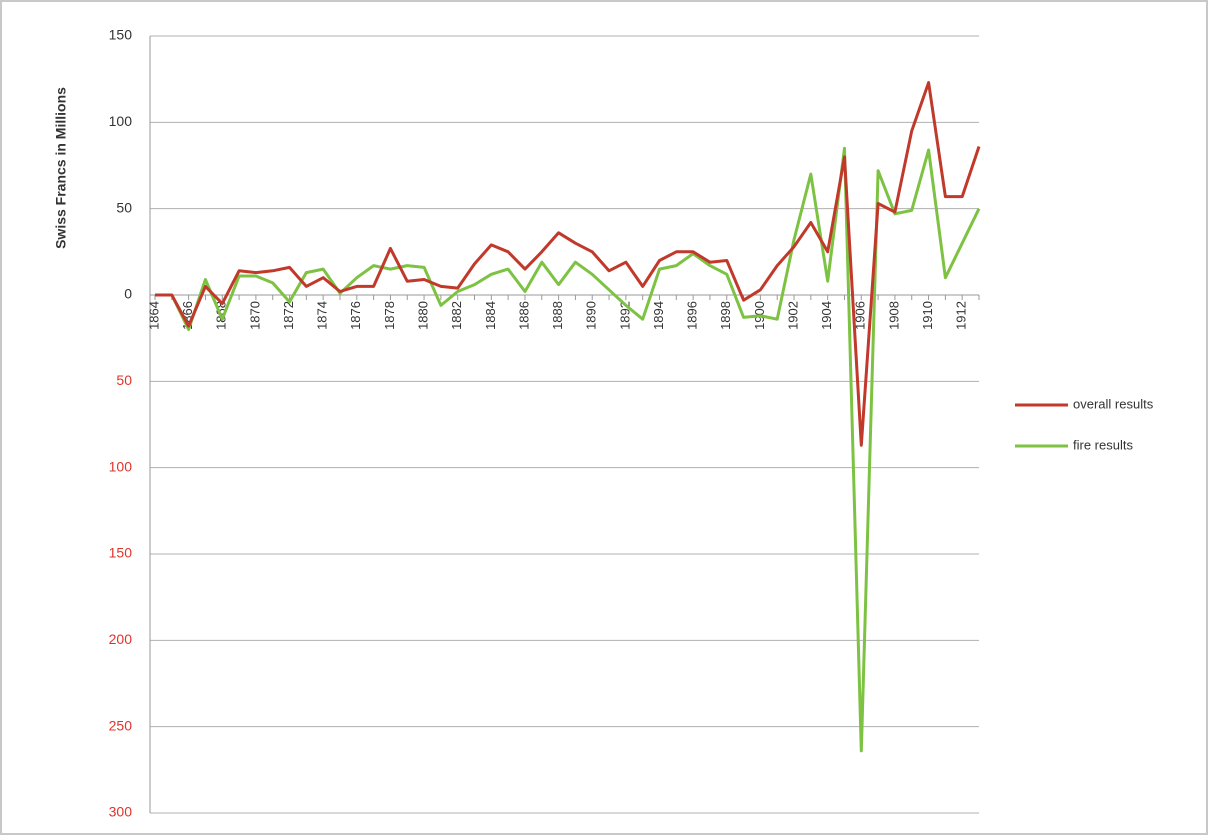  What do you see at coordinates (692, 315) in the screenshot?
I see `x-tick-label: 1896` at bounding box center [692, 315].